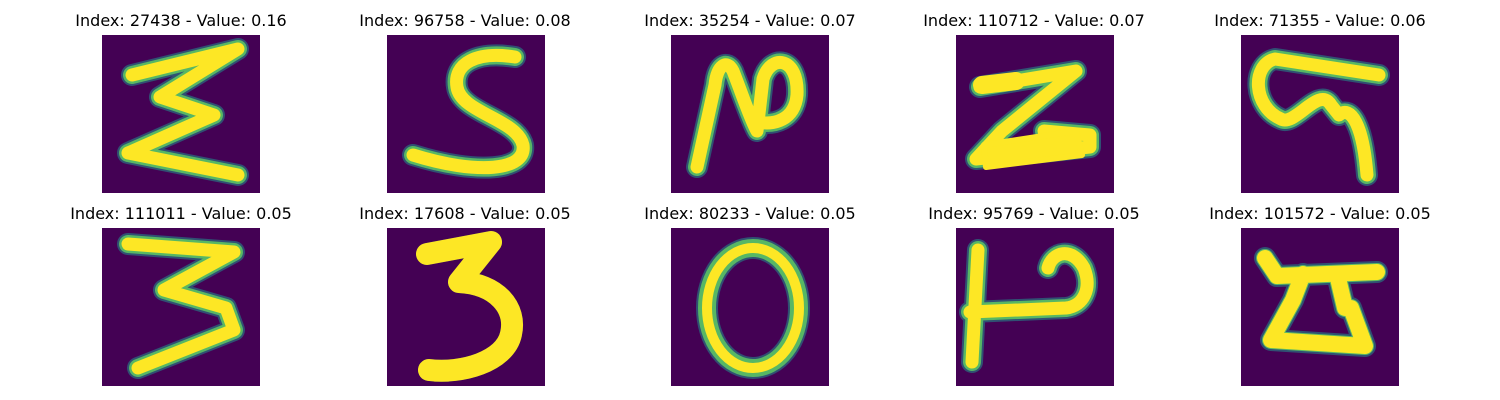 This screenshot has width=1500, height=400. What do you see at coordinates (1320, 20) in the screenshot?
I see `panel-title: Index: 71355 - Value: 0.06` at bounding box center [1320, 20].